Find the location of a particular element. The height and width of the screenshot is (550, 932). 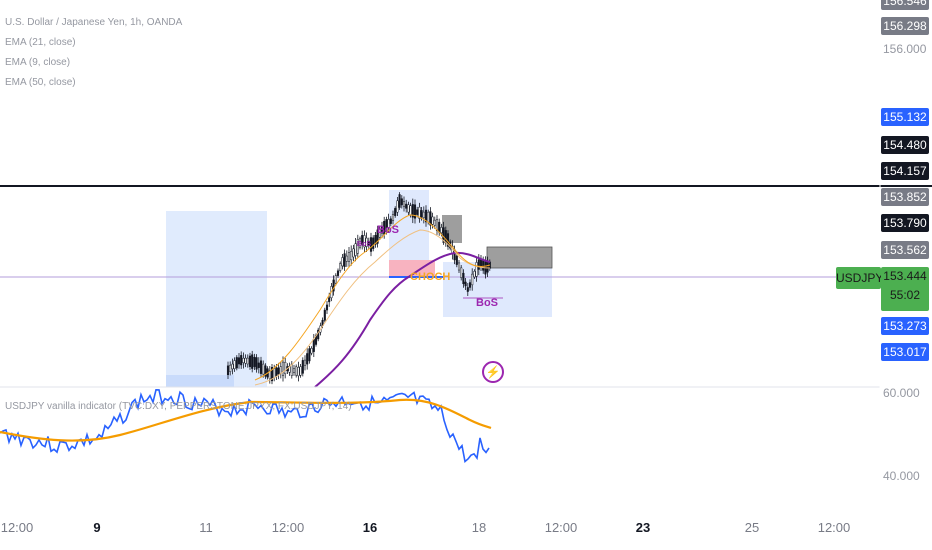

legend-ema9: EMA (9, close) is located at coordinates (38, 62).